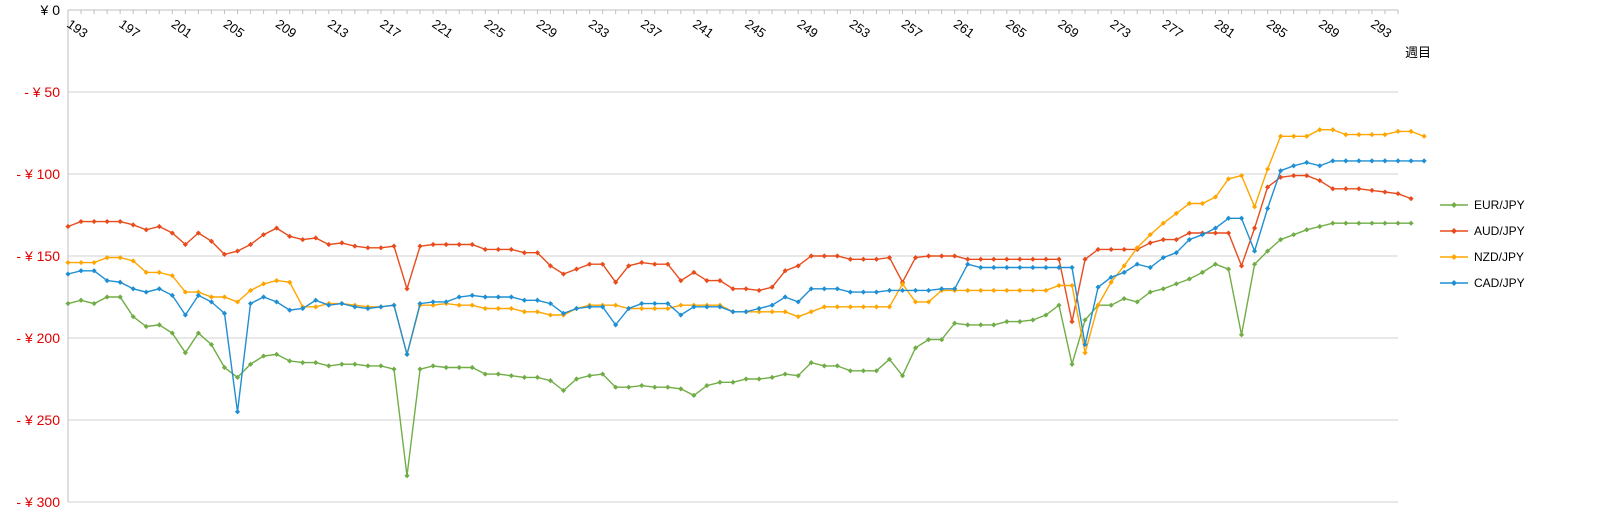 The image size is (1601, 522). What do you see at coordinates (38, 502) in the screenshot?
I see `y-tick-label: - ¥ 300` at bounding box center [38, 502].